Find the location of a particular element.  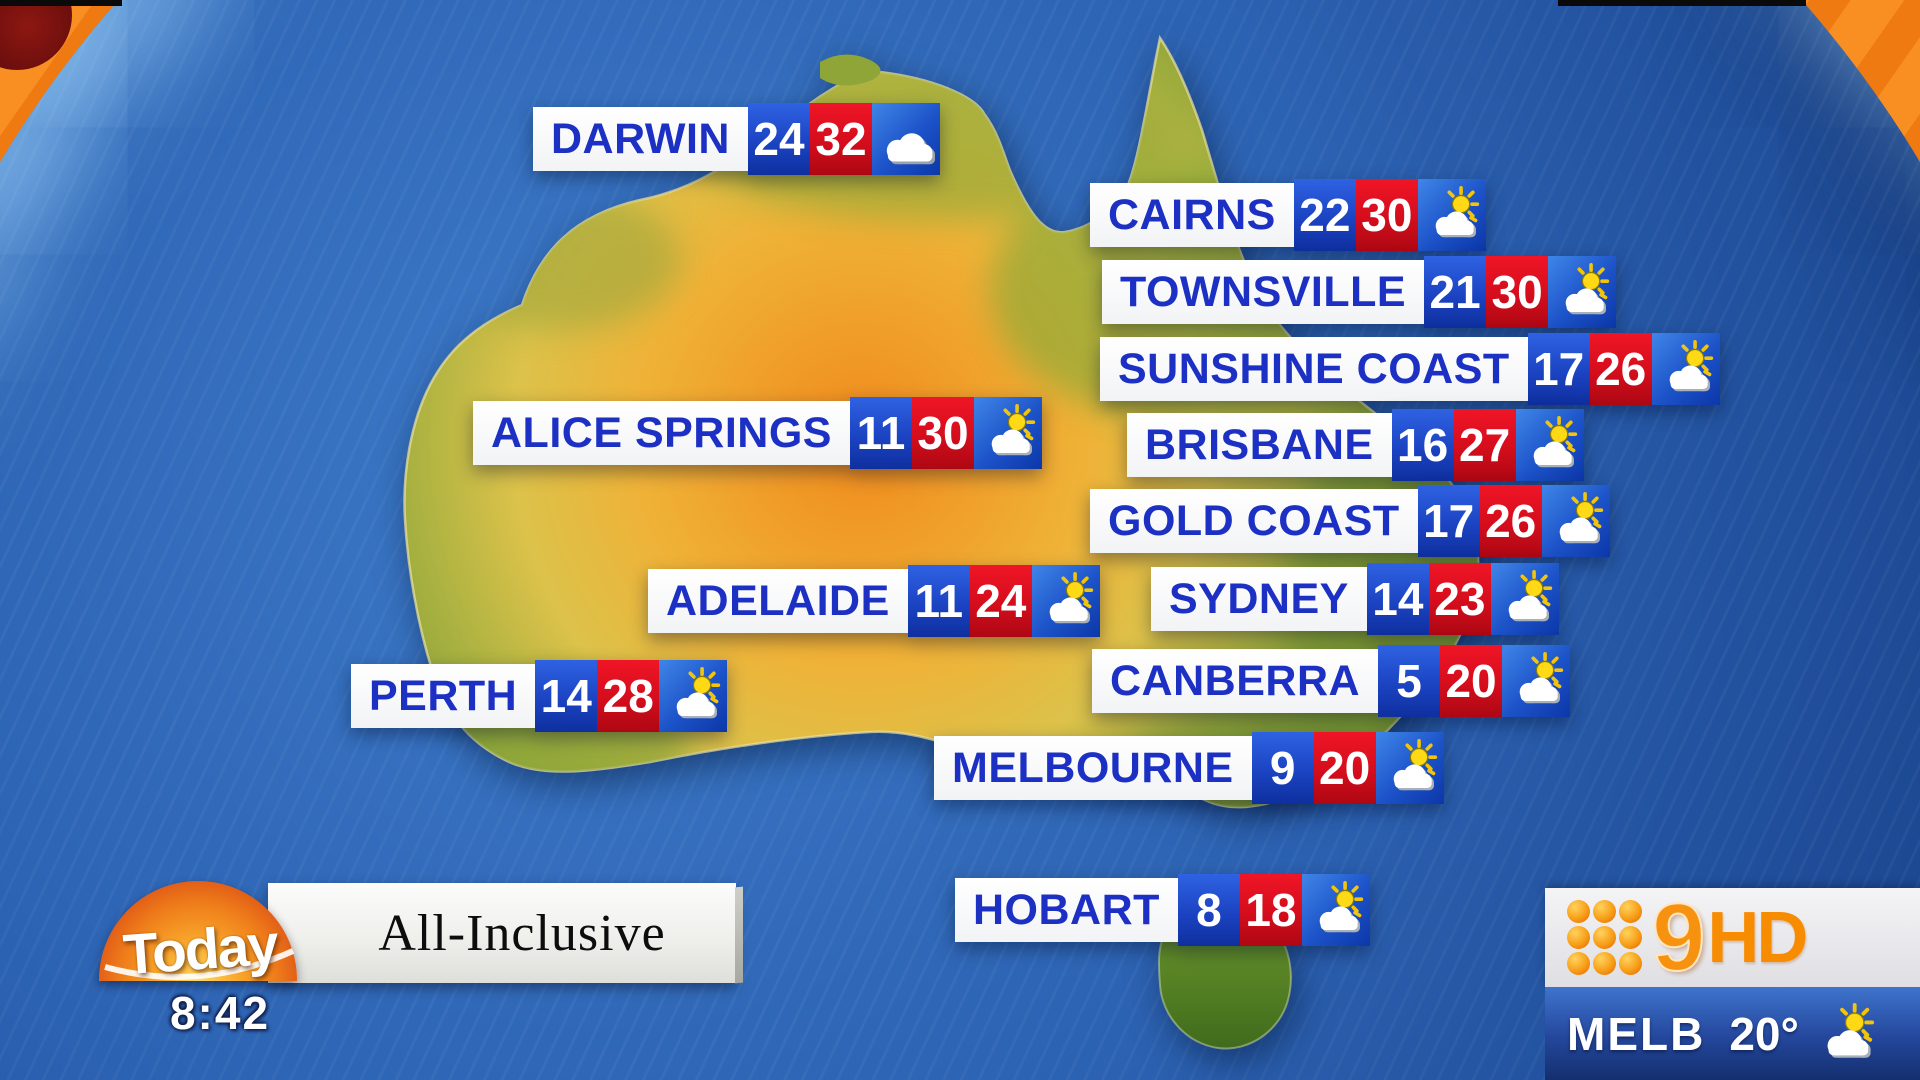

weather-label-sunshine-coast: SUNSHINE COAST 17 26 is located at coordinates (1410, 369).